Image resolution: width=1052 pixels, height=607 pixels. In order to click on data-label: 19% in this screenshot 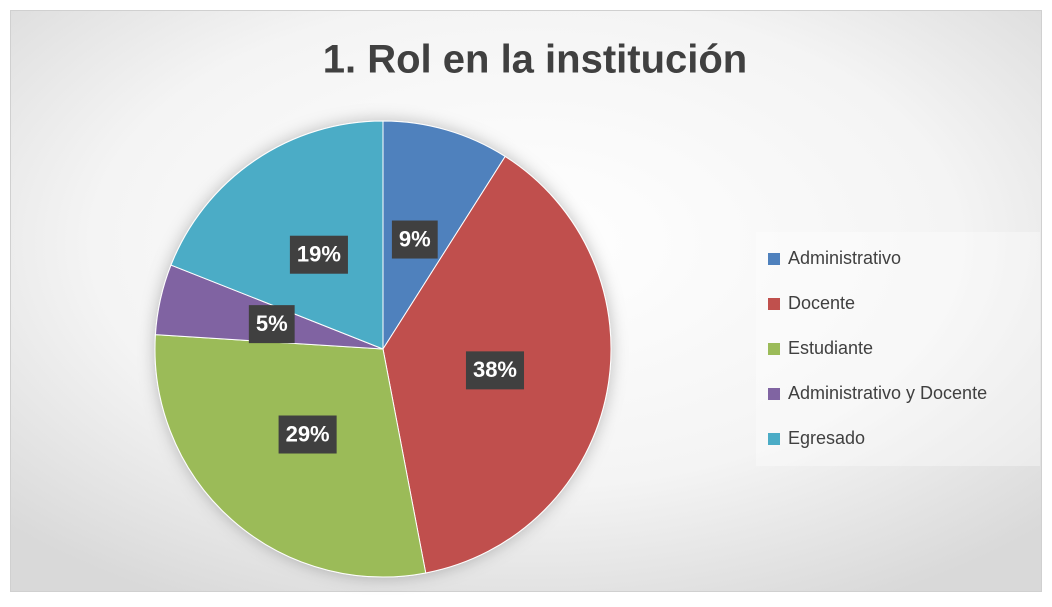, I will do `click(319, 254)`.